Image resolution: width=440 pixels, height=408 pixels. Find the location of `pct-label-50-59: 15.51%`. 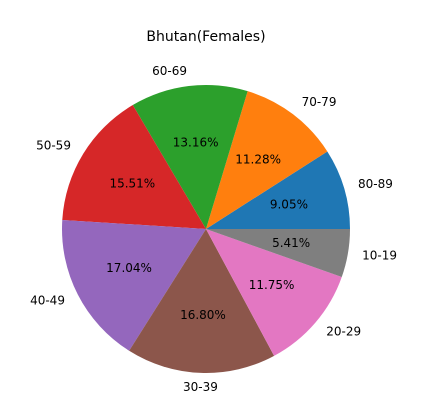

pct-label-50-59: 15.51% is located at coordinates (132, 183).